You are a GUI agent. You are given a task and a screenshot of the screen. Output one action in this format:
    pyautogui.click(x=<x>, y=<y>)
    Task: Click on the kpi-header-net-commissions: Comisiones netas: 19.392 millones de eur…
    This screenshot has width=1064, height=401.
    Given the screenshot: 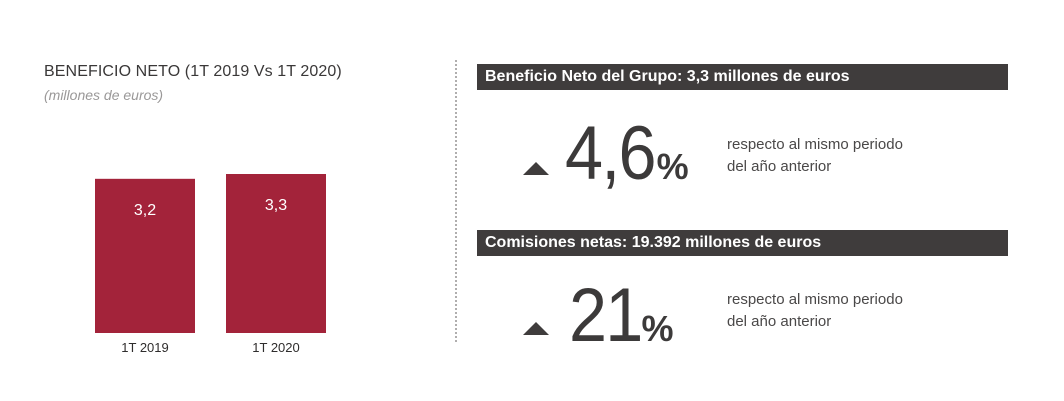 What is the action you would take?
    pyautogui.click(x=742, y=243)
    